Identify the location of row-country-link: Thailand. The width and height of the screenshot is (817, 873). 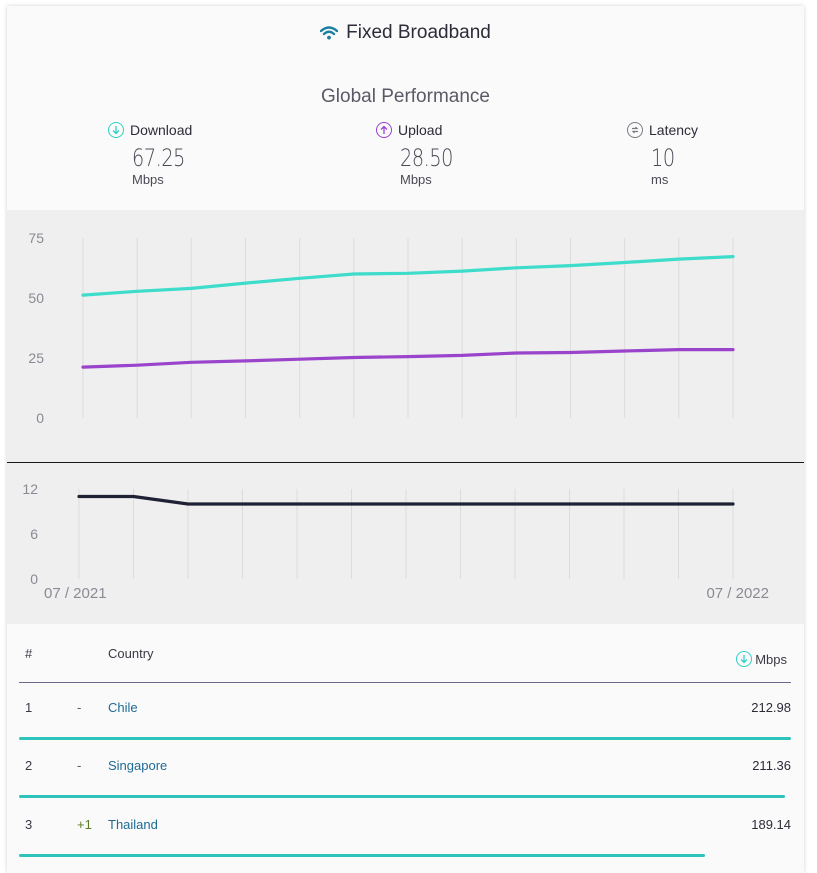
(133, 824).